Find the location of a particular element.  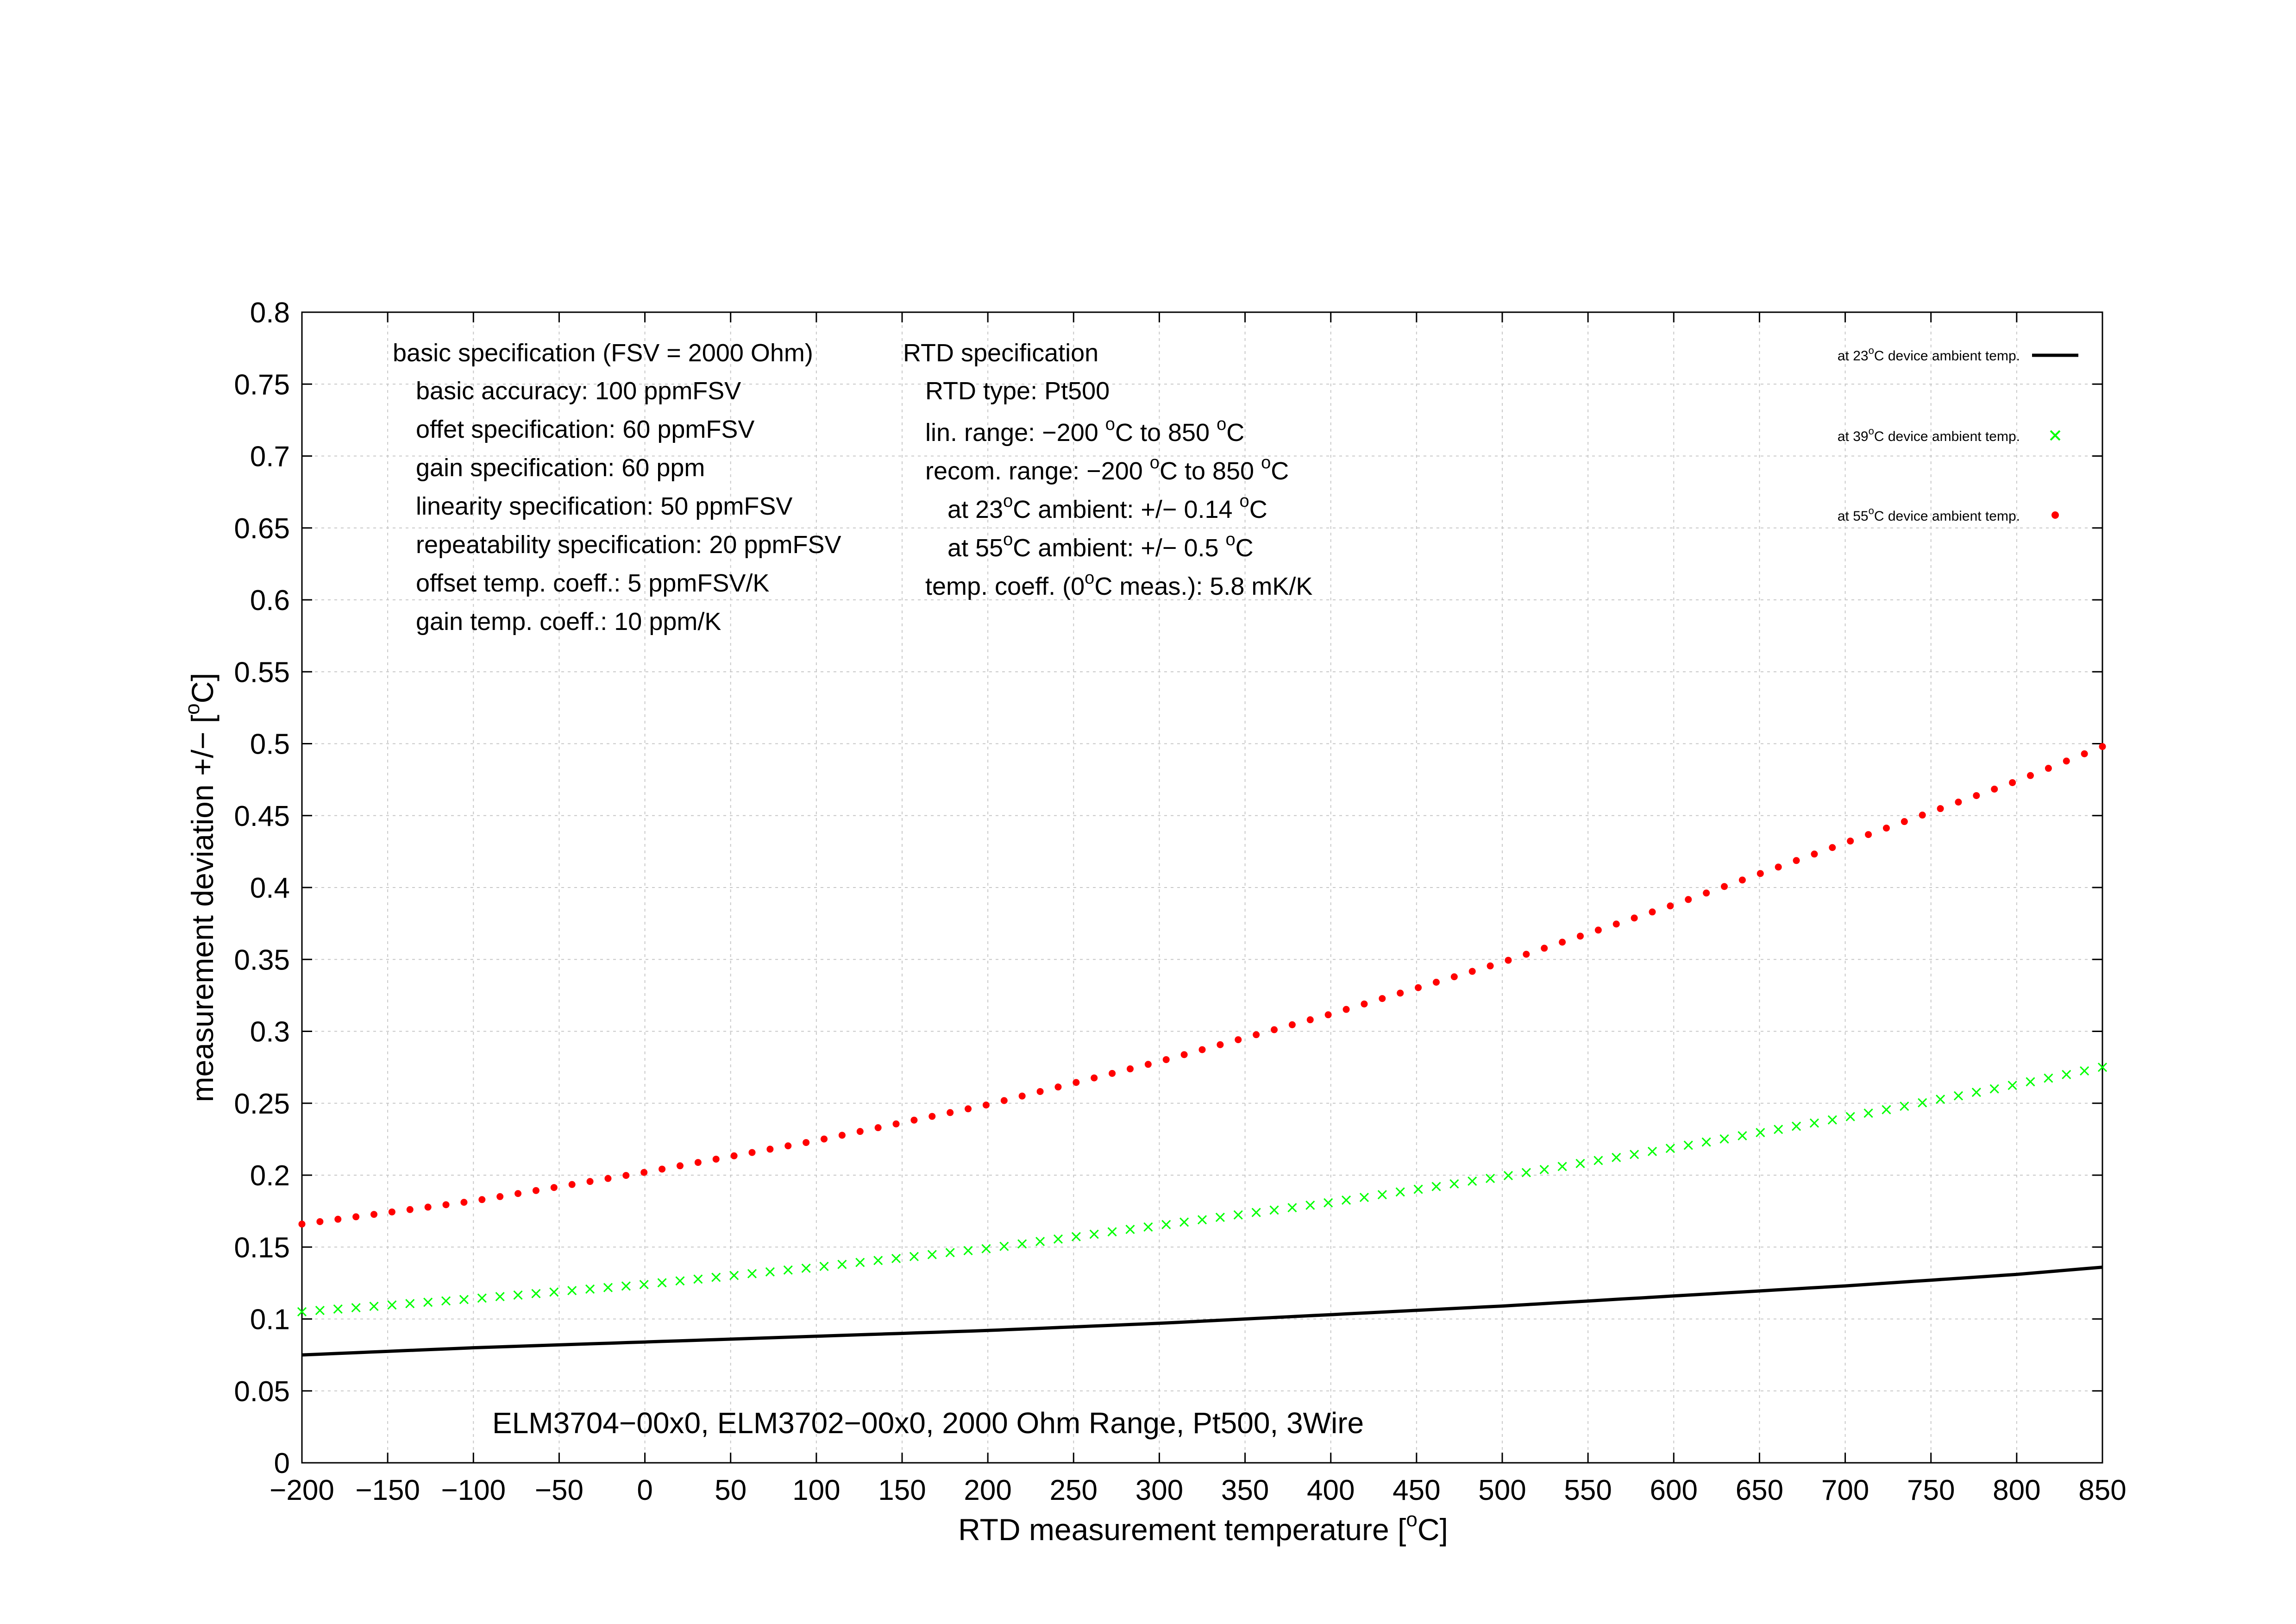

x-tick-label: 250 is located at coordinates (1074, 1490).